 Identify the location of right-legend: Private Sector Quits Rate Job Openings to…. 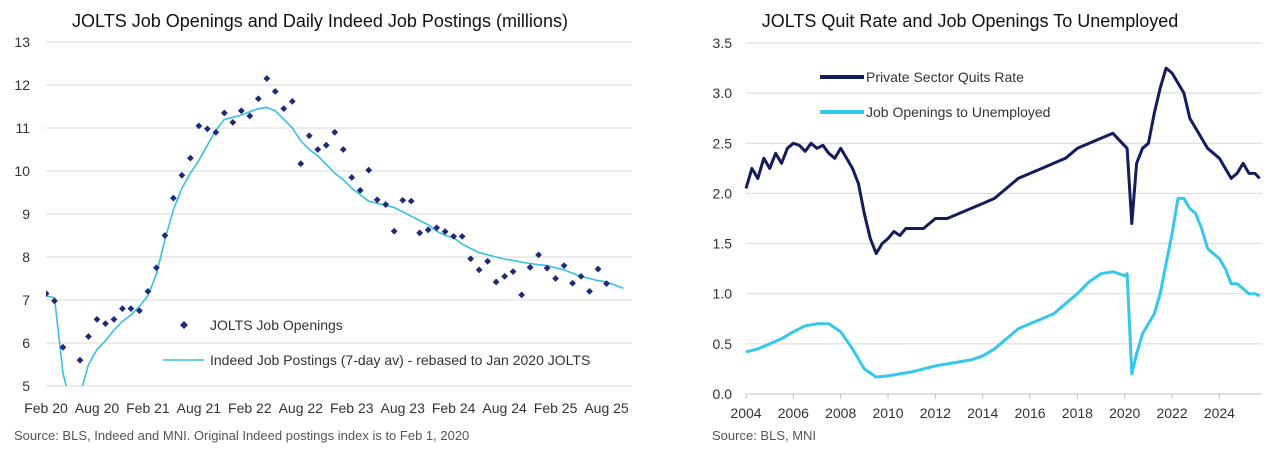
(935, 94).